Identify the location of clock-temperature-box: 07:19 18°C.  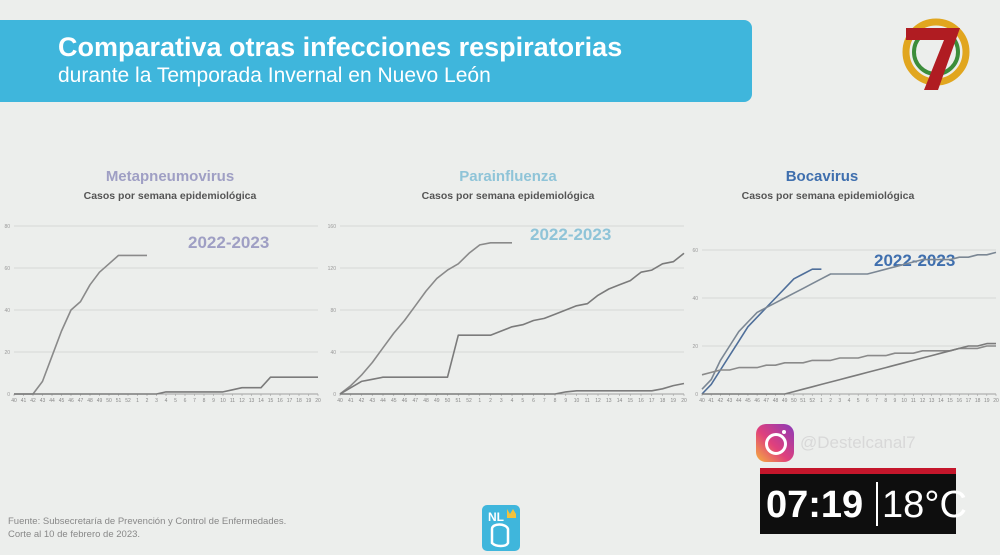
(863, 501).